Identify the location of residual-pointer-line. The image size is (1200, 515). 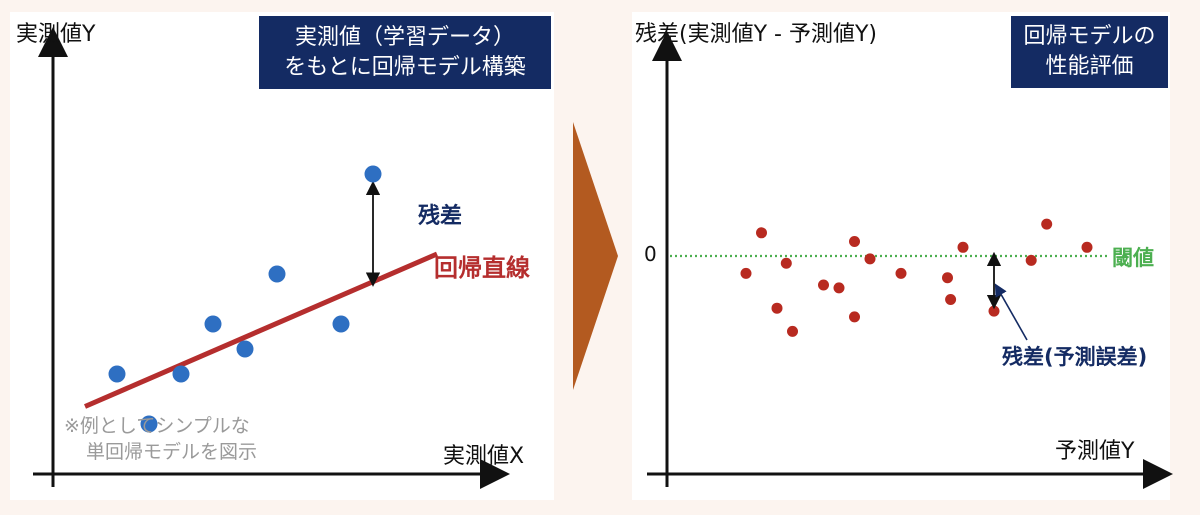
(1011, 312).